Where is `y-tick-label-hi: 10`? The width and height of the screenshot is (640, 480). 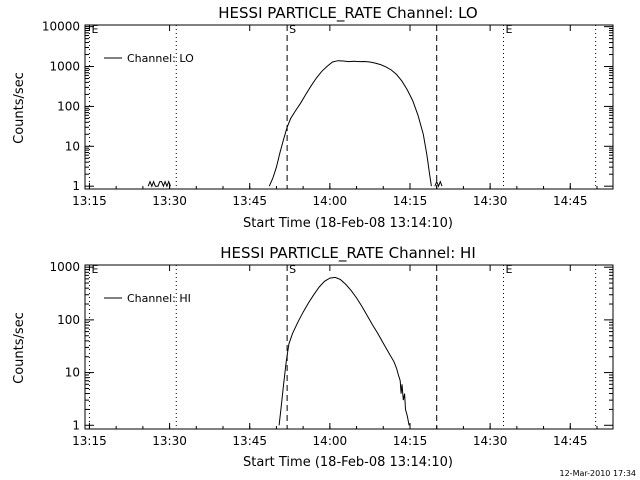 y-tick-label-hi: 10 is located at coordinates (72, 373).